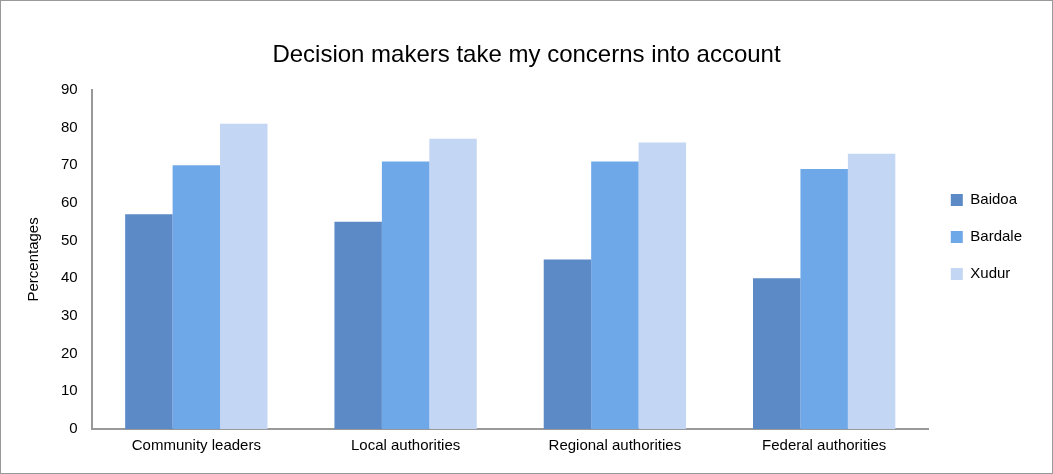  Describe the element at coordinates (69, 352) in the screenshot. I see `y-tick-label: 20` at that location.